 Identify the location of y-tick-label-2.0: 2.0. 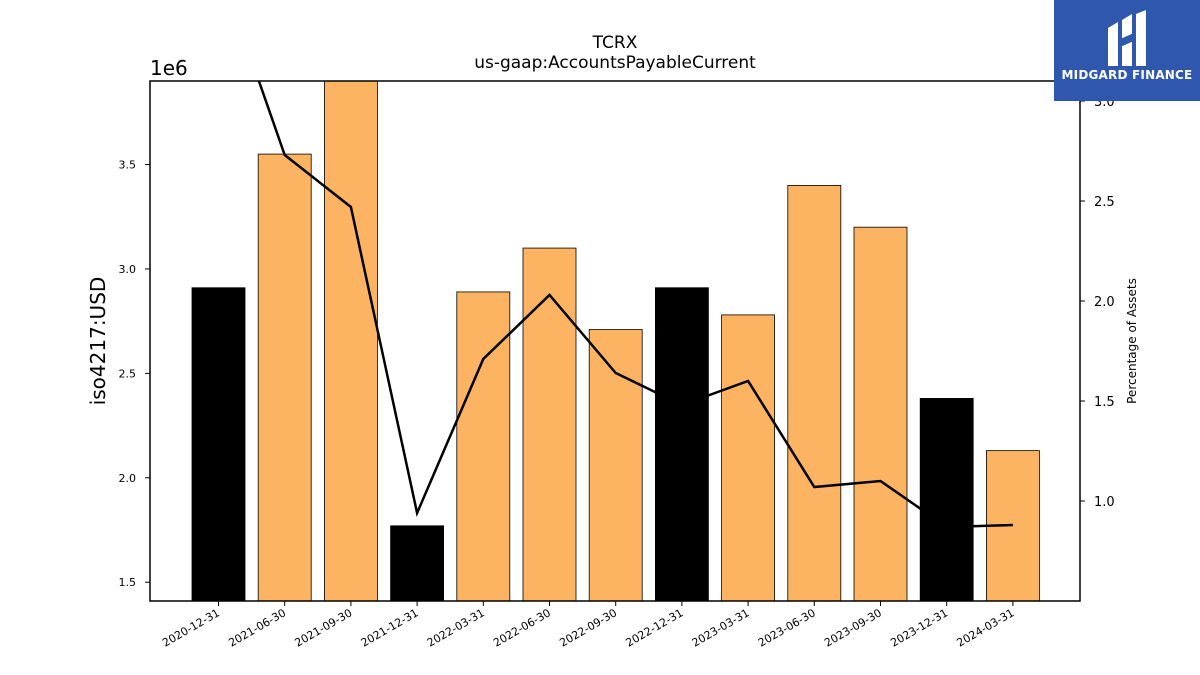
(128, 478).